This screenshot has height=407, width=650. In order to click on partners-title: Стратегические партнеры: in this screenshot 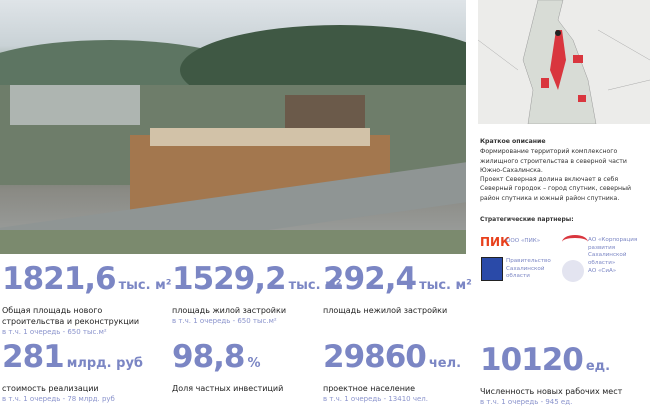, I will do `click(527, 219)`.